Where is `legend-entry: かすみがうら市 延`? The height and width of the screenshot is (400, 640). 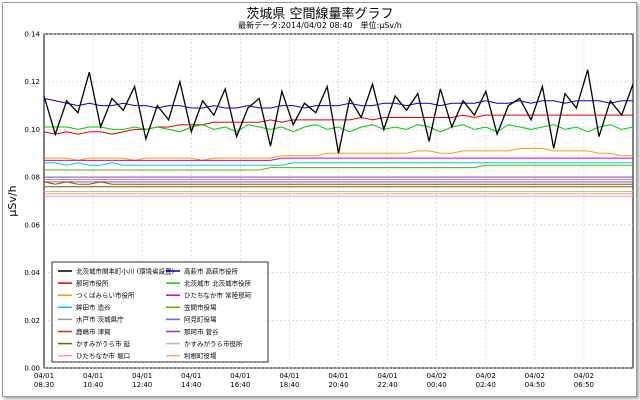
legend-entry: かすみがうら市 延 is located at coordinates (103, 343).